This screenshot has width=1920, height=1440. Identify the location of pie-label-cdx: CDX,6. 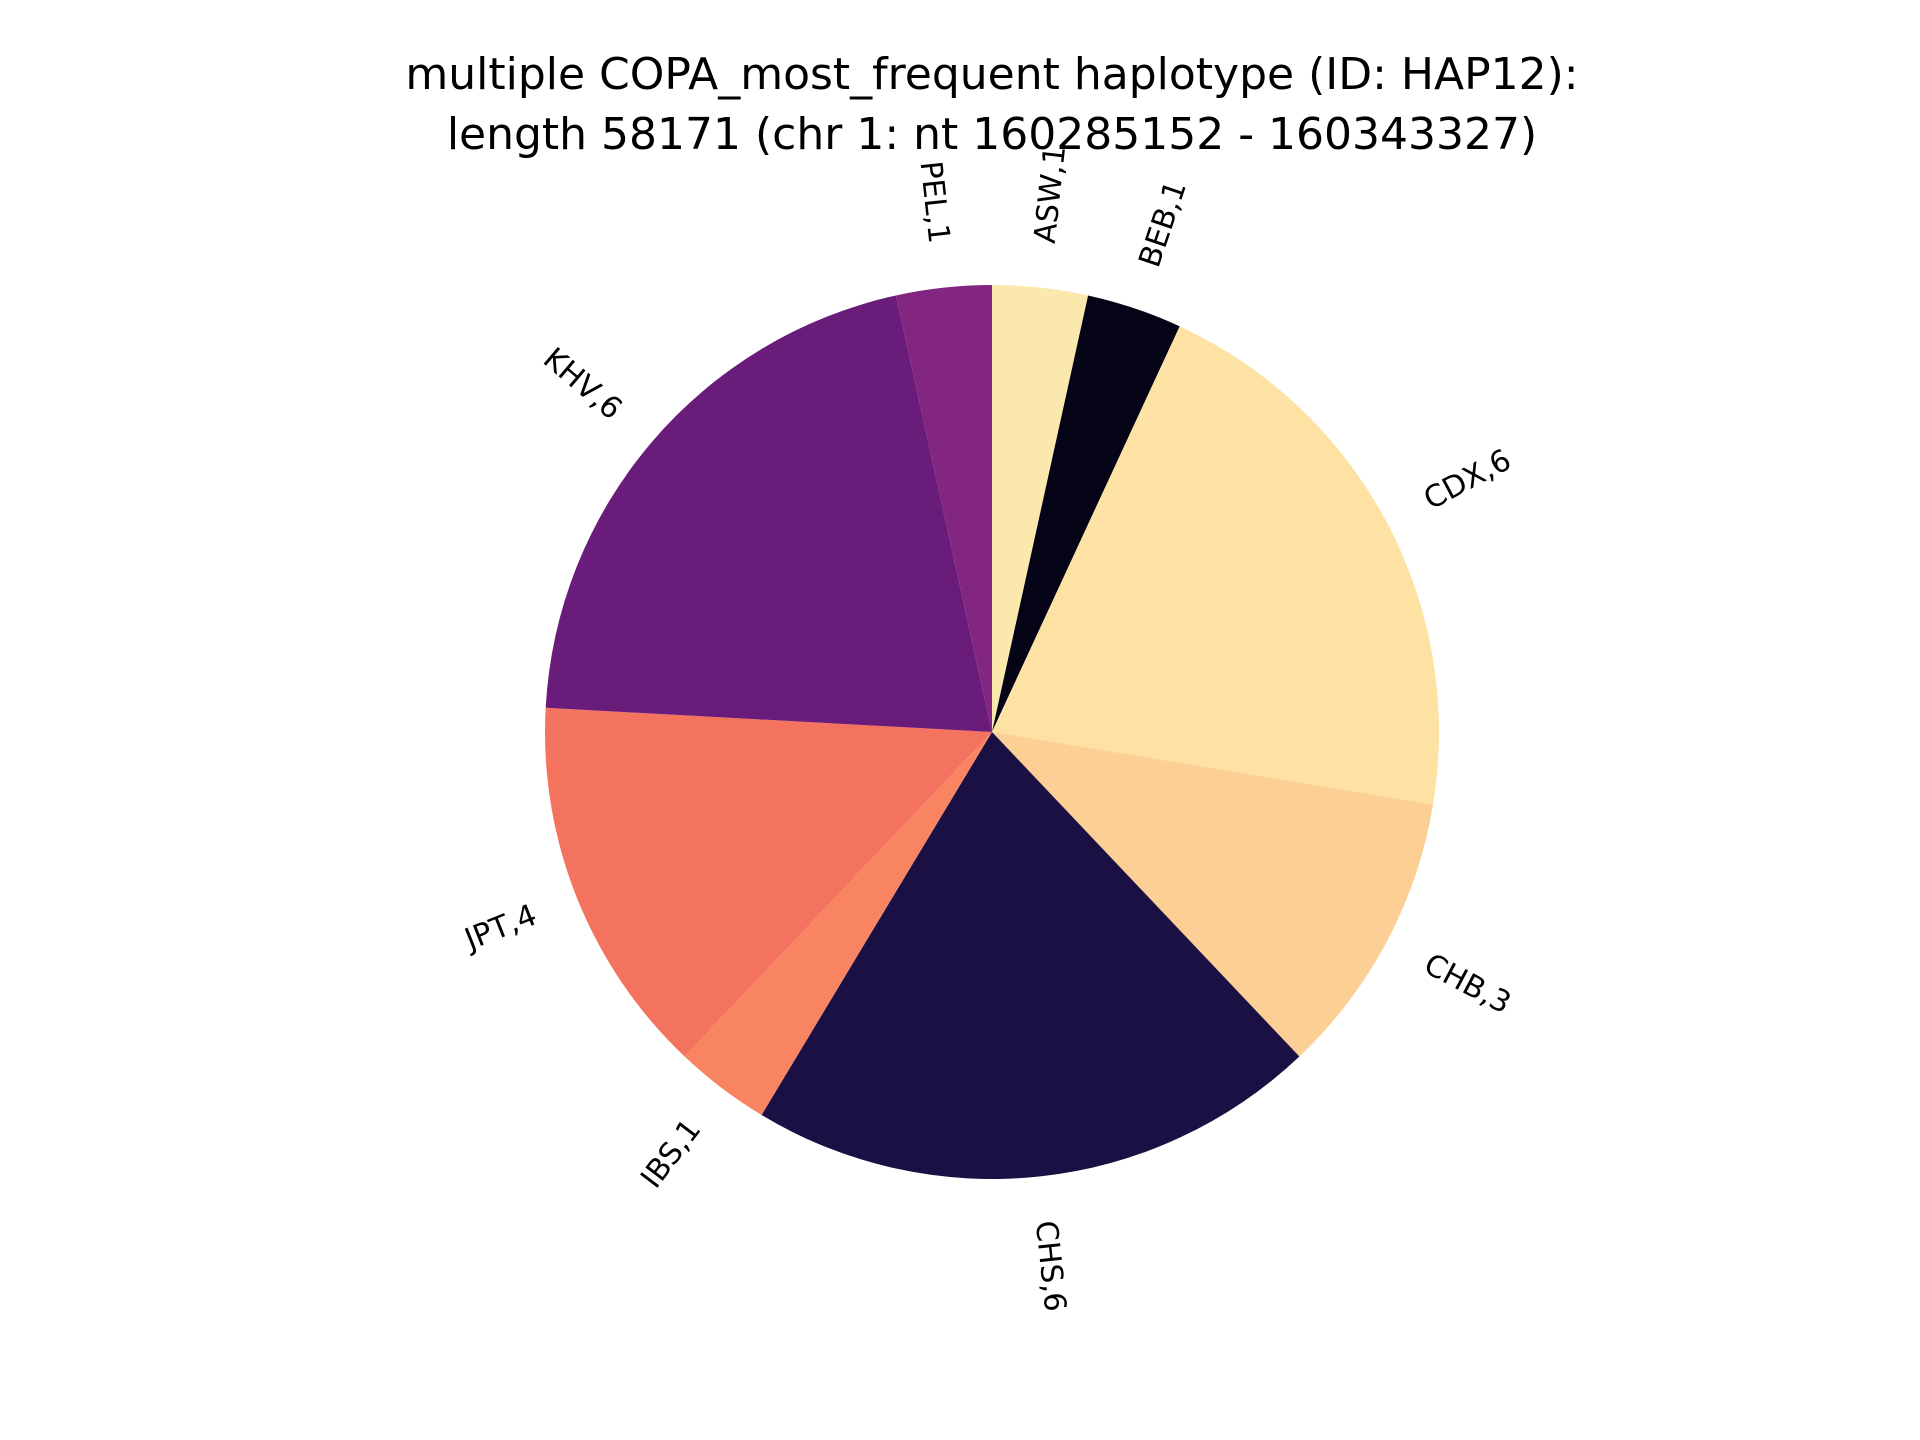
(1467, 480).